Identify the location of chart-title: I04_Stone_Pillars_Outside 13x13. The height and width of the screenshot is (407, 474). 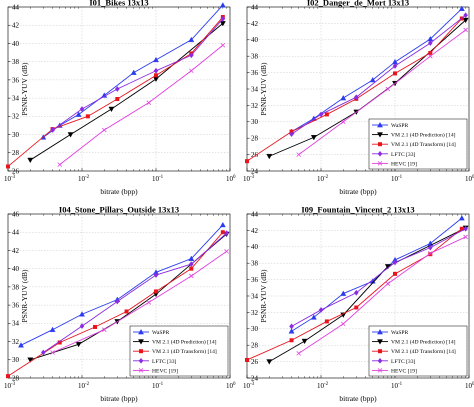
(119, 210).